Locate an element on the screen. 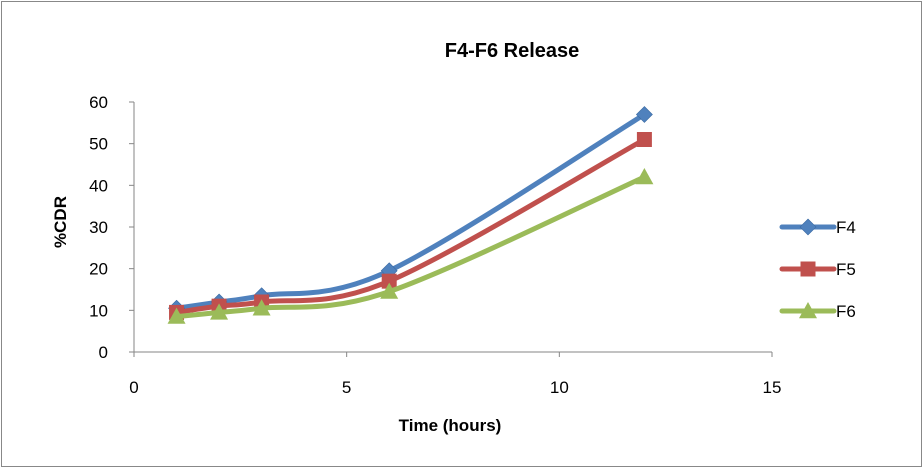 The height and width of the screenshot is (468, 923). data-point-f4 is located at coordinates (644, 114).